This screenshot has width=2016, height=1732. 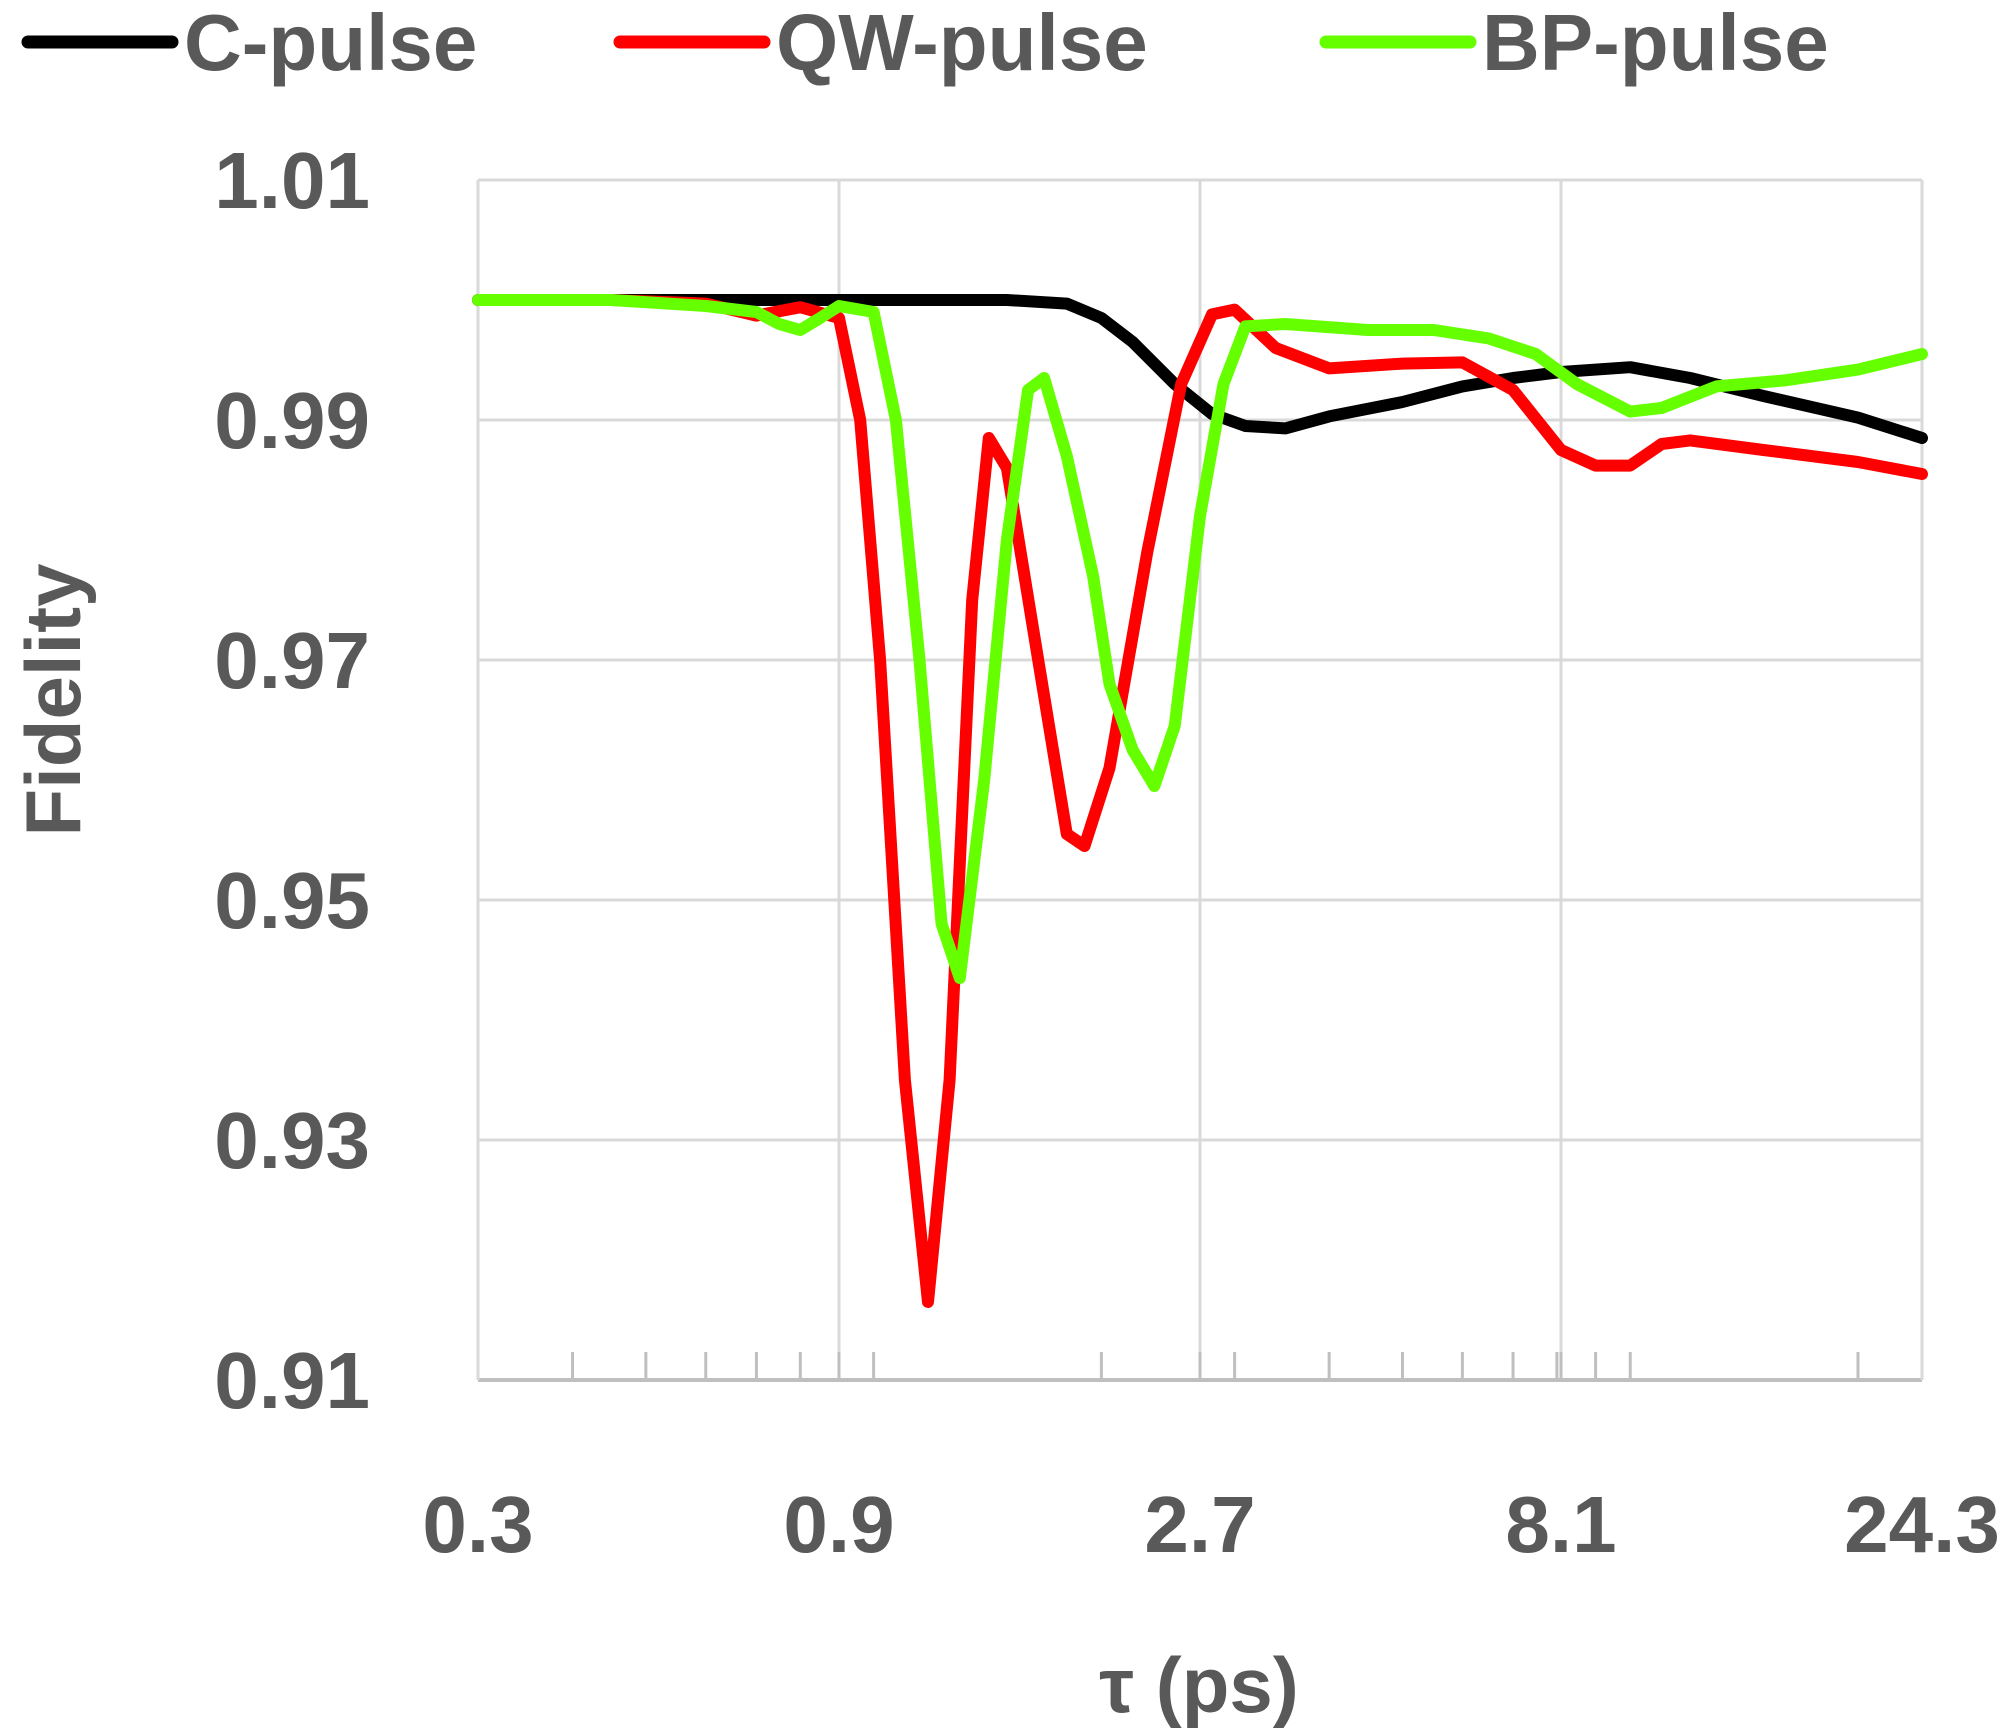 What do you see at coordinates (330, 43) in the screenshot?
I see `legend-label-c-pulse: C-pulse` at bounding box center [330, 43].